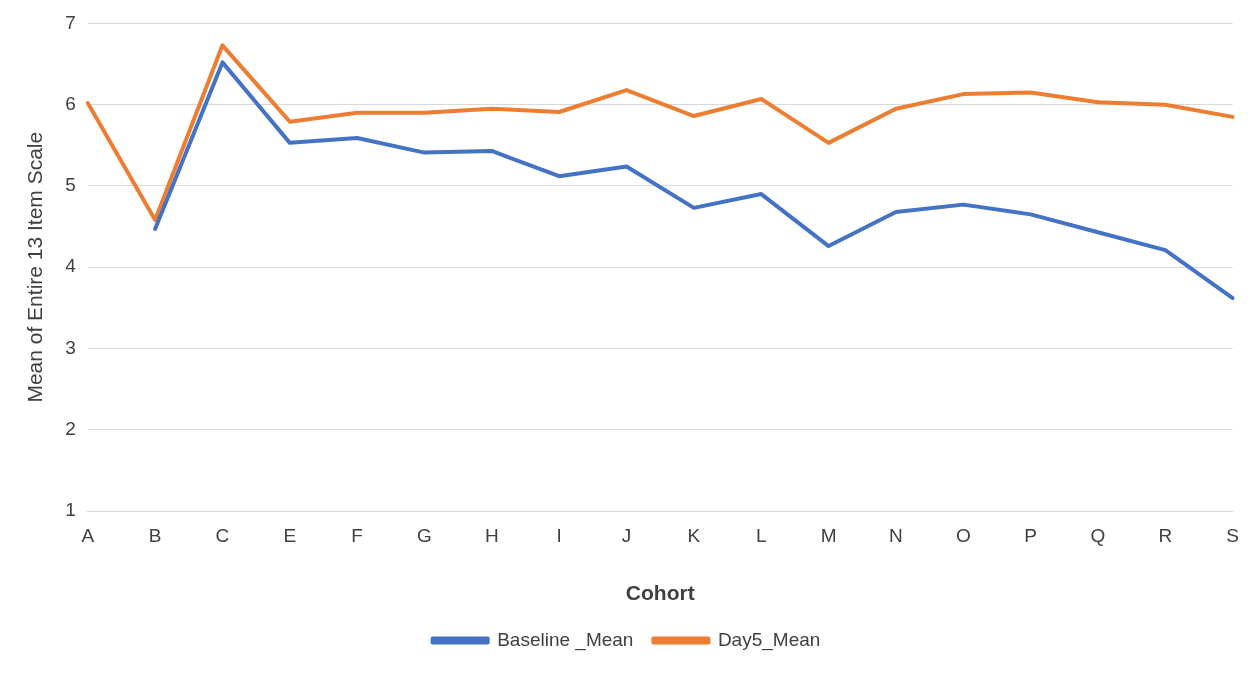 The image size is (1253, 675). Describe the element at coordinates (35, 267) in the screenshot. I see `y-axis-title: Mean of Entire 13 Item Scale` at that location.